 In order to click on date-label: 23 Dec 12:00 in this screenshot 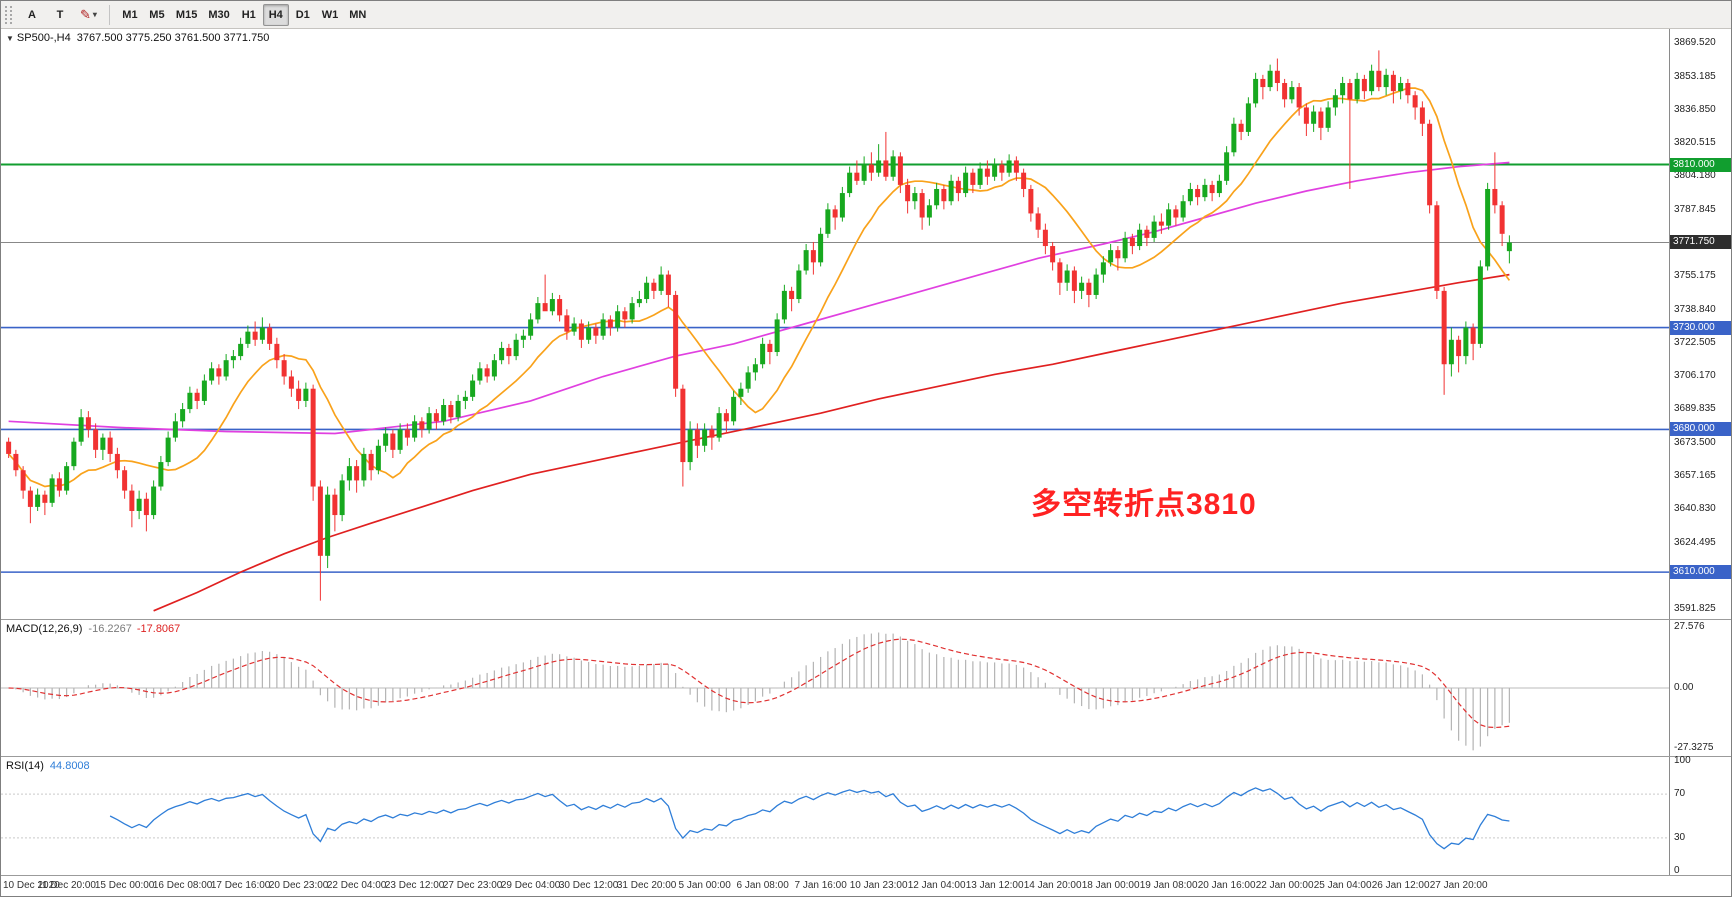, I will do `click(414, 885)`.